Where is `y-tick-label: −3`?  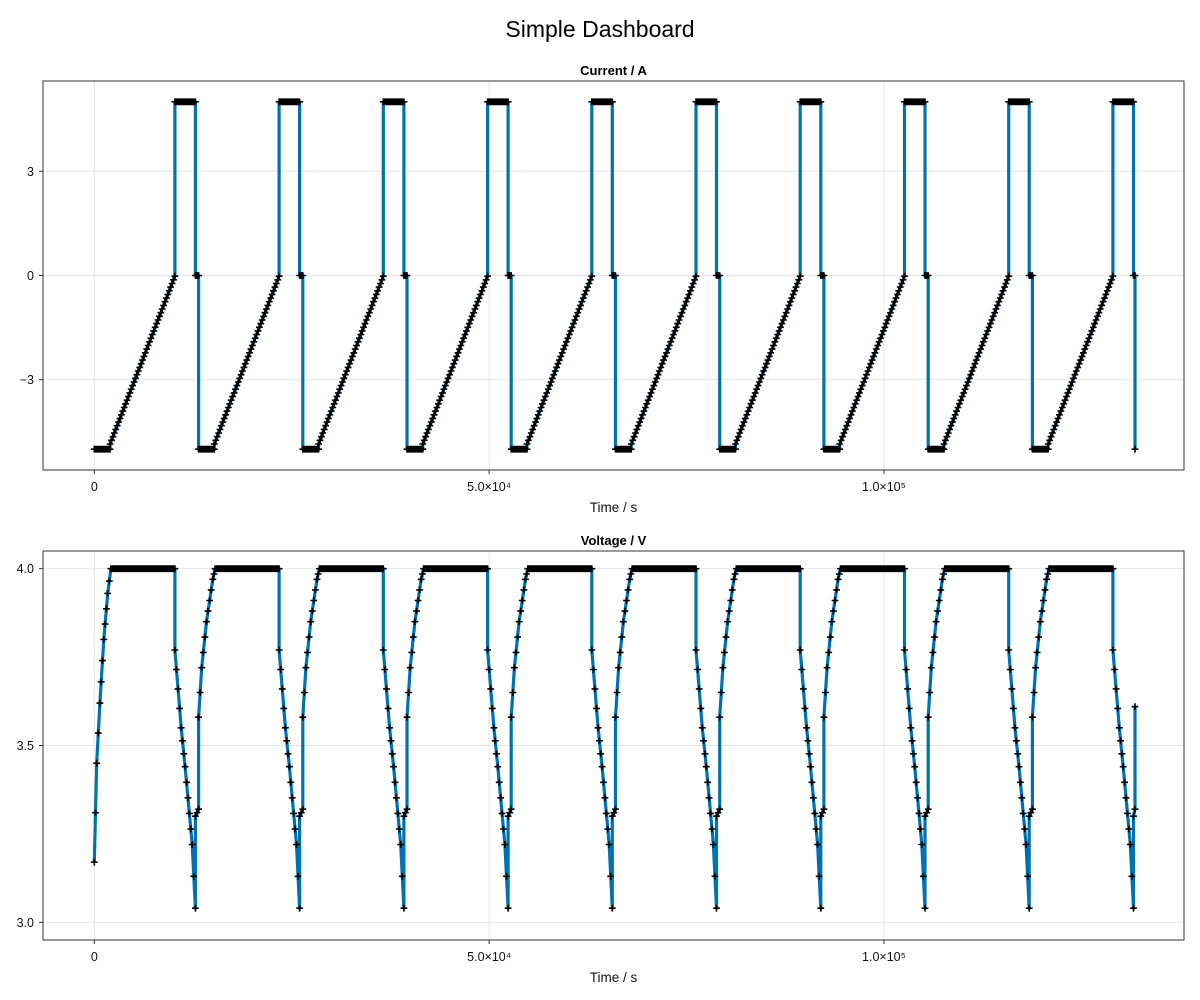 y-tick-label: −3 is located at coordinates (27, 380).